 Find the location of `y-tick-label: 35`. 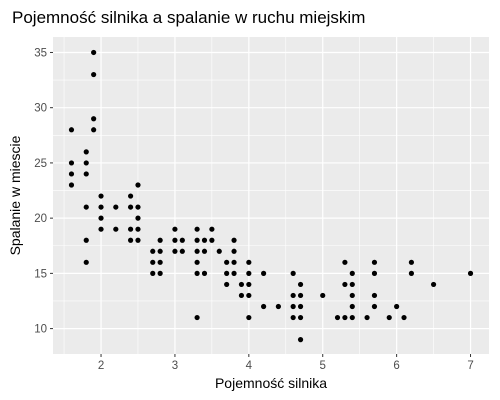

y-tick-label: 35 is located at coordinates (40, 53).